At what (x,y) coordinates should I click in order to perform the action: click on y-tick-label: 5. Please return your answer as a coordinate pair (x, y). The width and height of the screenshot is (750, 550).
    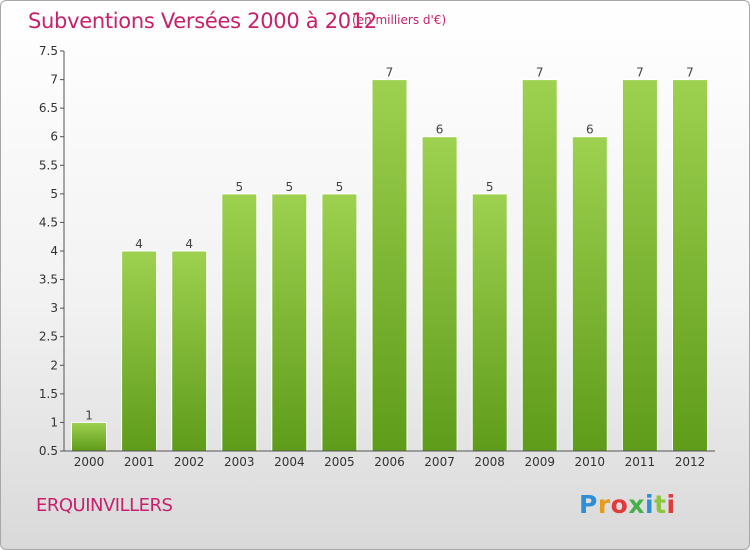
    Looking at the image, I should click on (54, 194).